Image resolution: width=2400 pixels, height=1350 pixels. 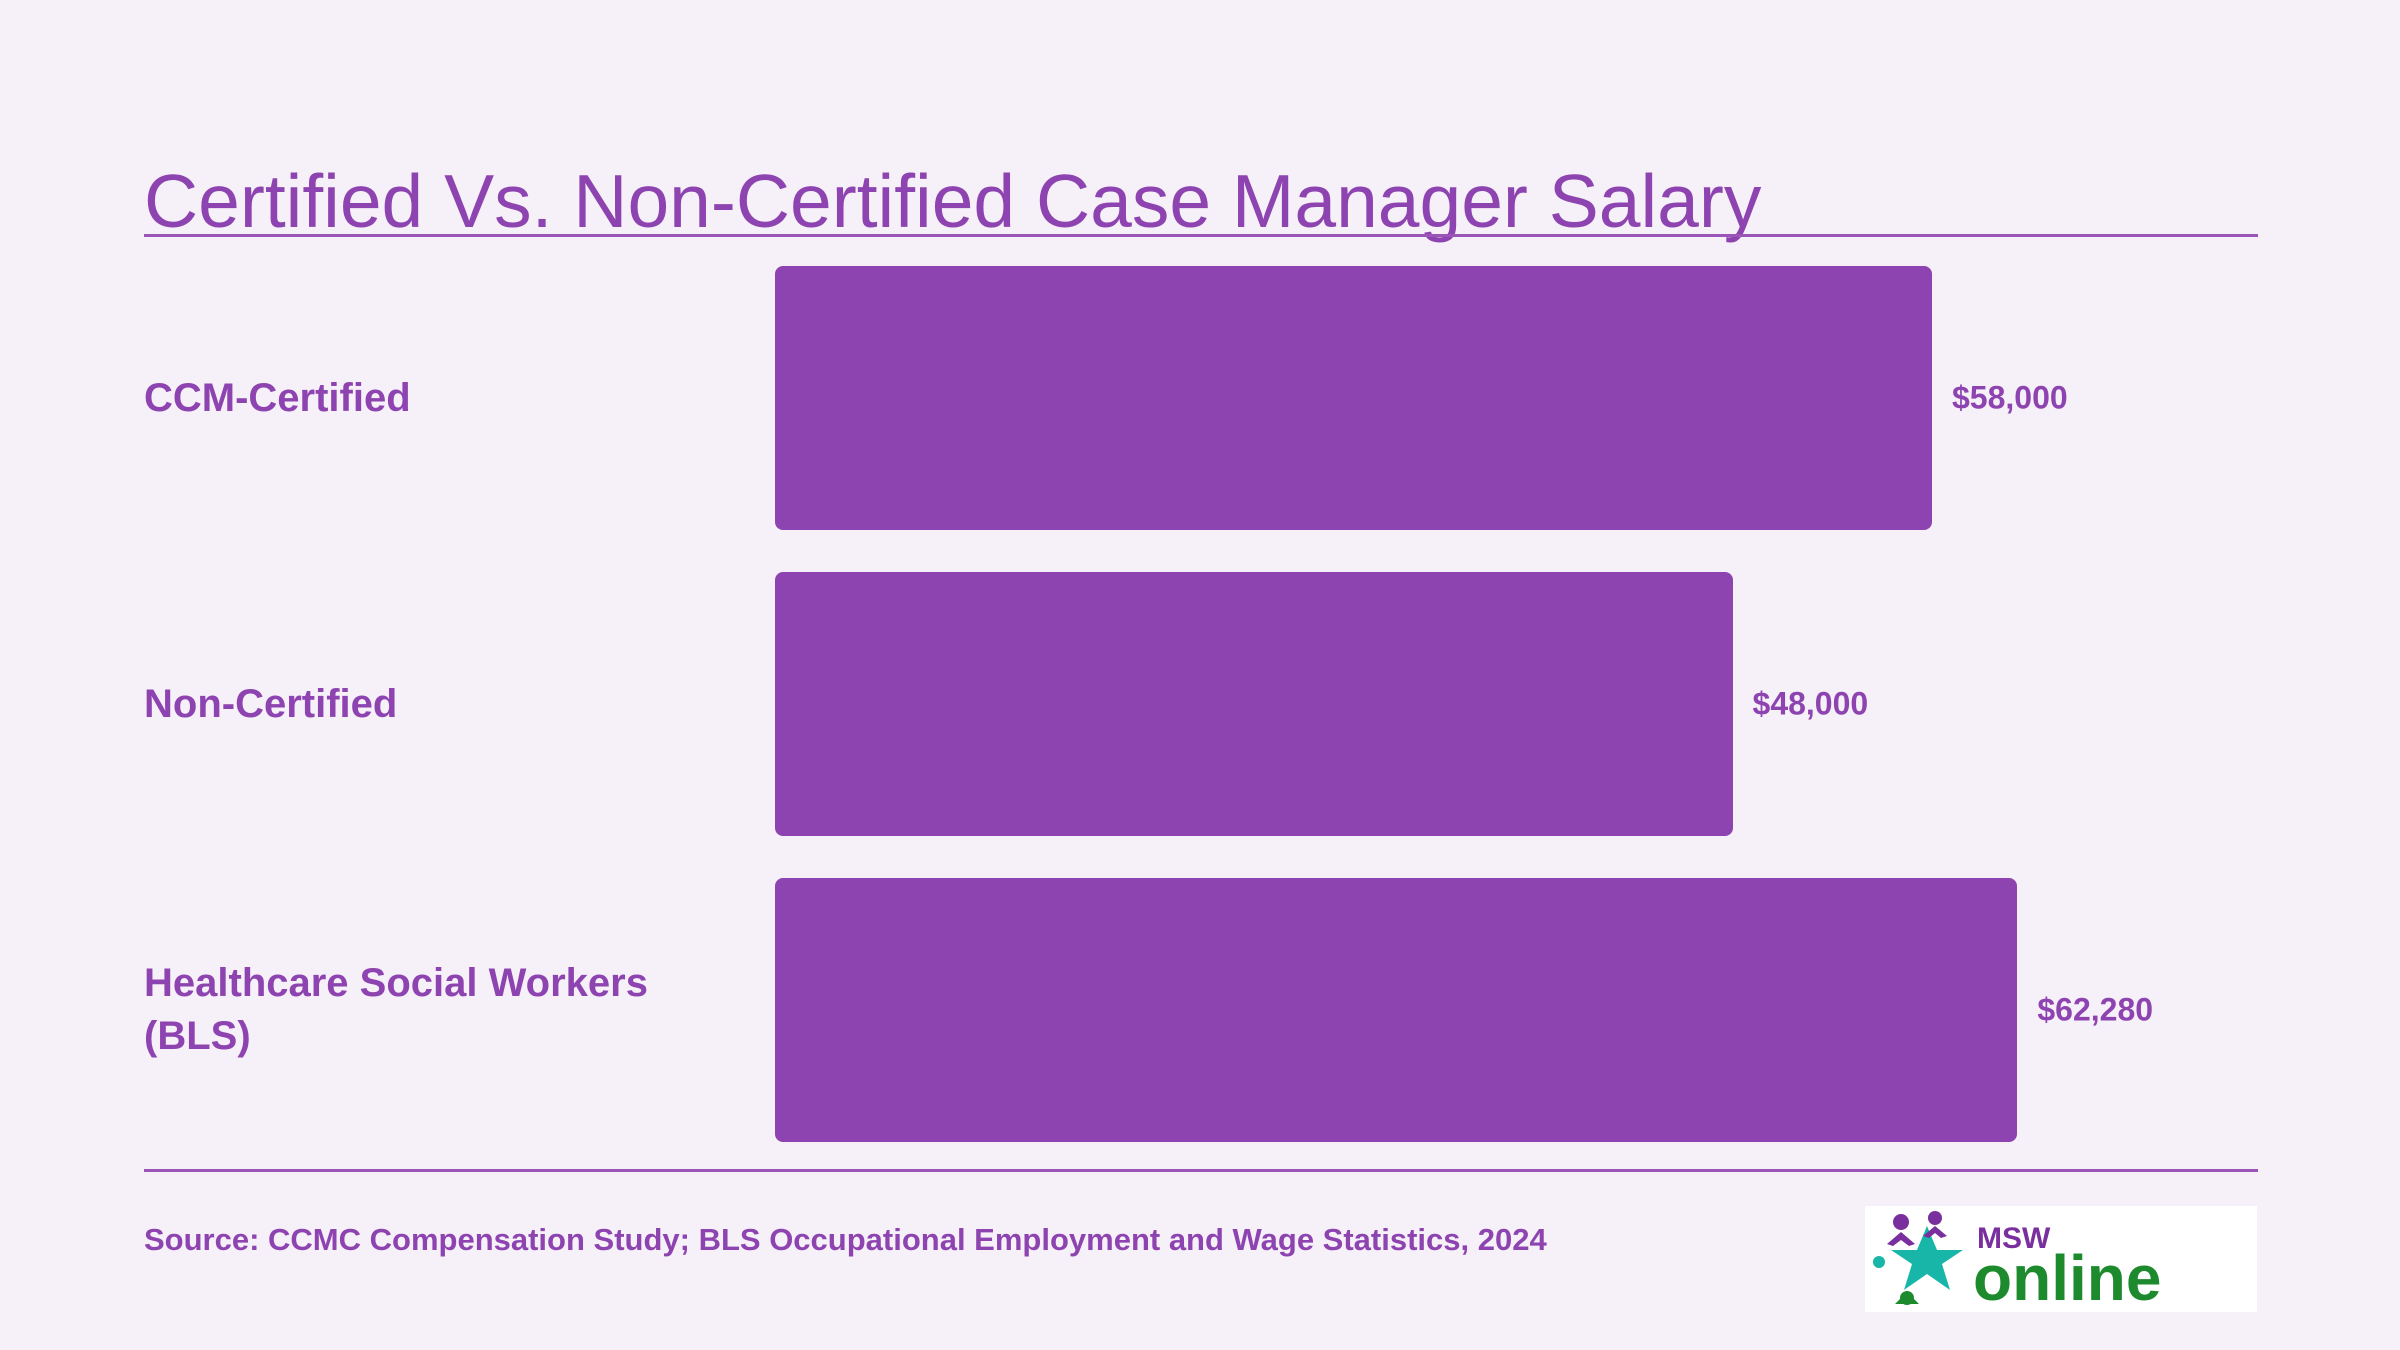 What do you see at coordinates (271, 703) in the screenshot?
I see `category-label: Non-Certified` at bounding box center [271, 703].